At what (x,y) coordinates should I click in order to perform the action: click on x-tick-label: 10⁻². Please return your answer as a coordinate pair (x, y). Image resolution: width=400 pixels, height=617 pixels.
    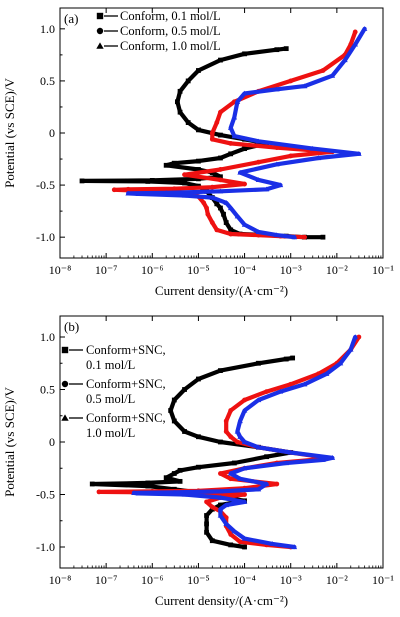
    Looking at the image, I should click on (337, 580).